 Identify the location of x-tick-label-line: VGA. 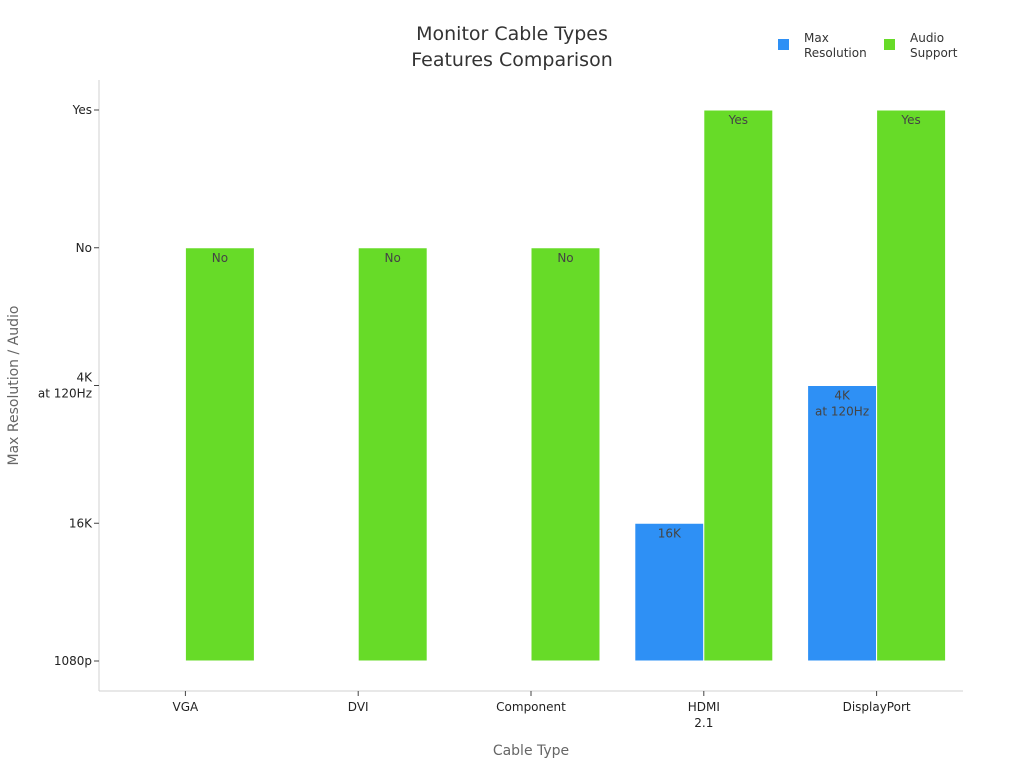
(186, 707).